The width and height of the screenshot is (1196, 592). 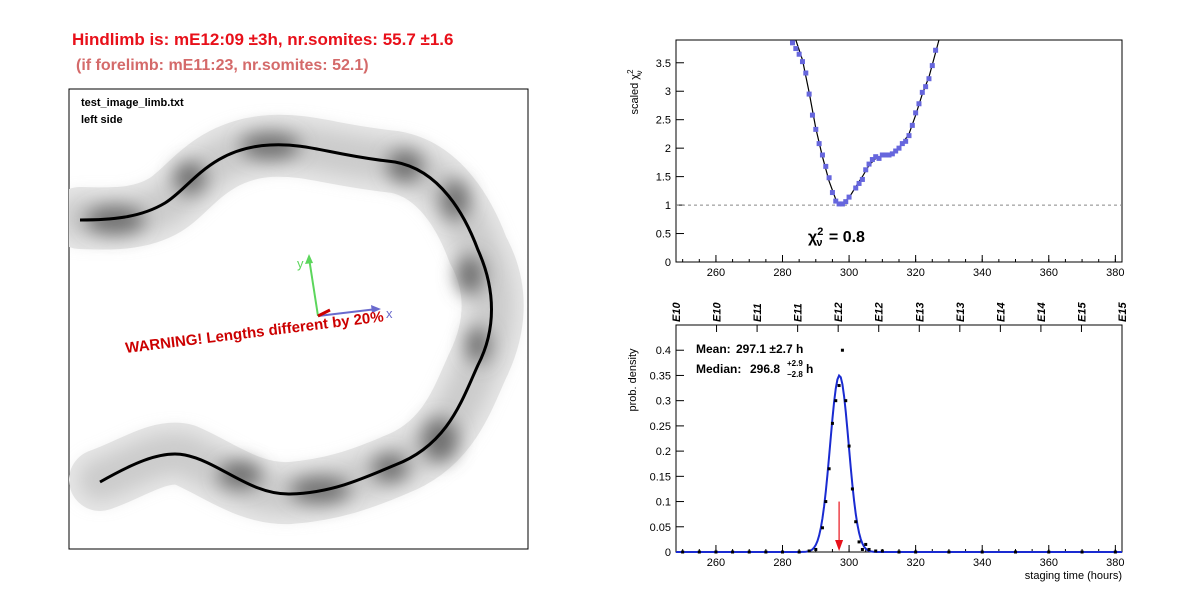 What do you see at coordinates (713, 349) in the screenshot?
I see `mean-label: Mean:` at bounding box center [713, 349].